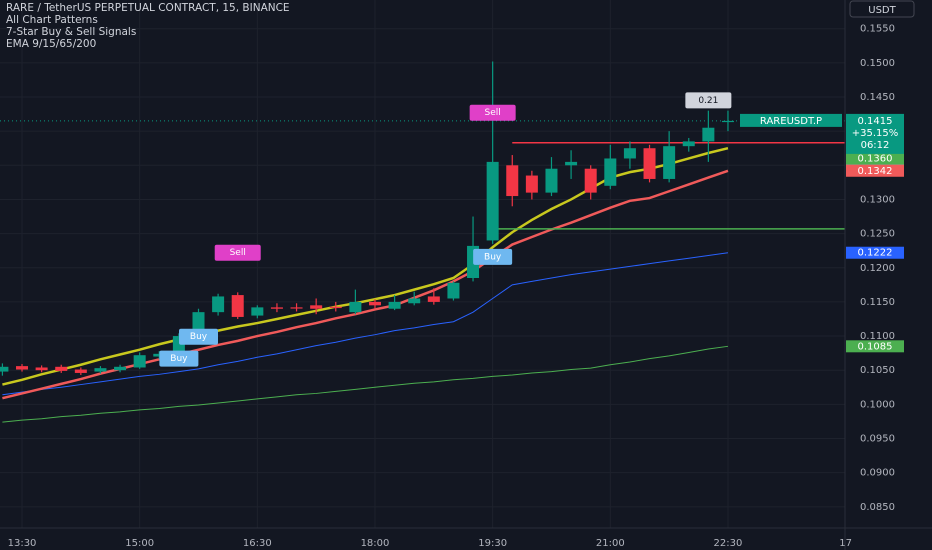 The image size is (932, 550). I want to click on y-tick-label: 0.1200, so click(877, 268).